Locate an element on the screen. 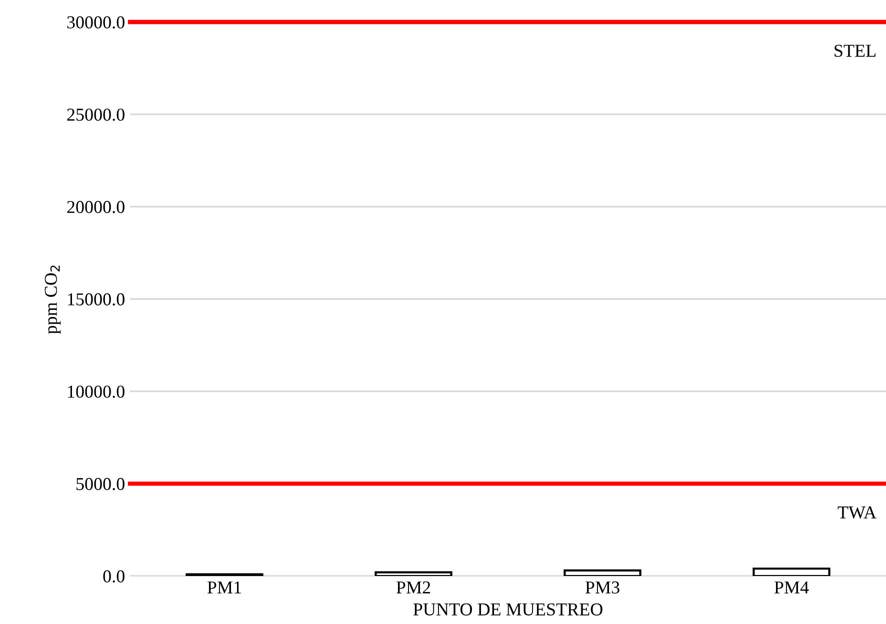  x-axis-title: PUNTO DE MUESTREO is located at coordinates (507, 609).